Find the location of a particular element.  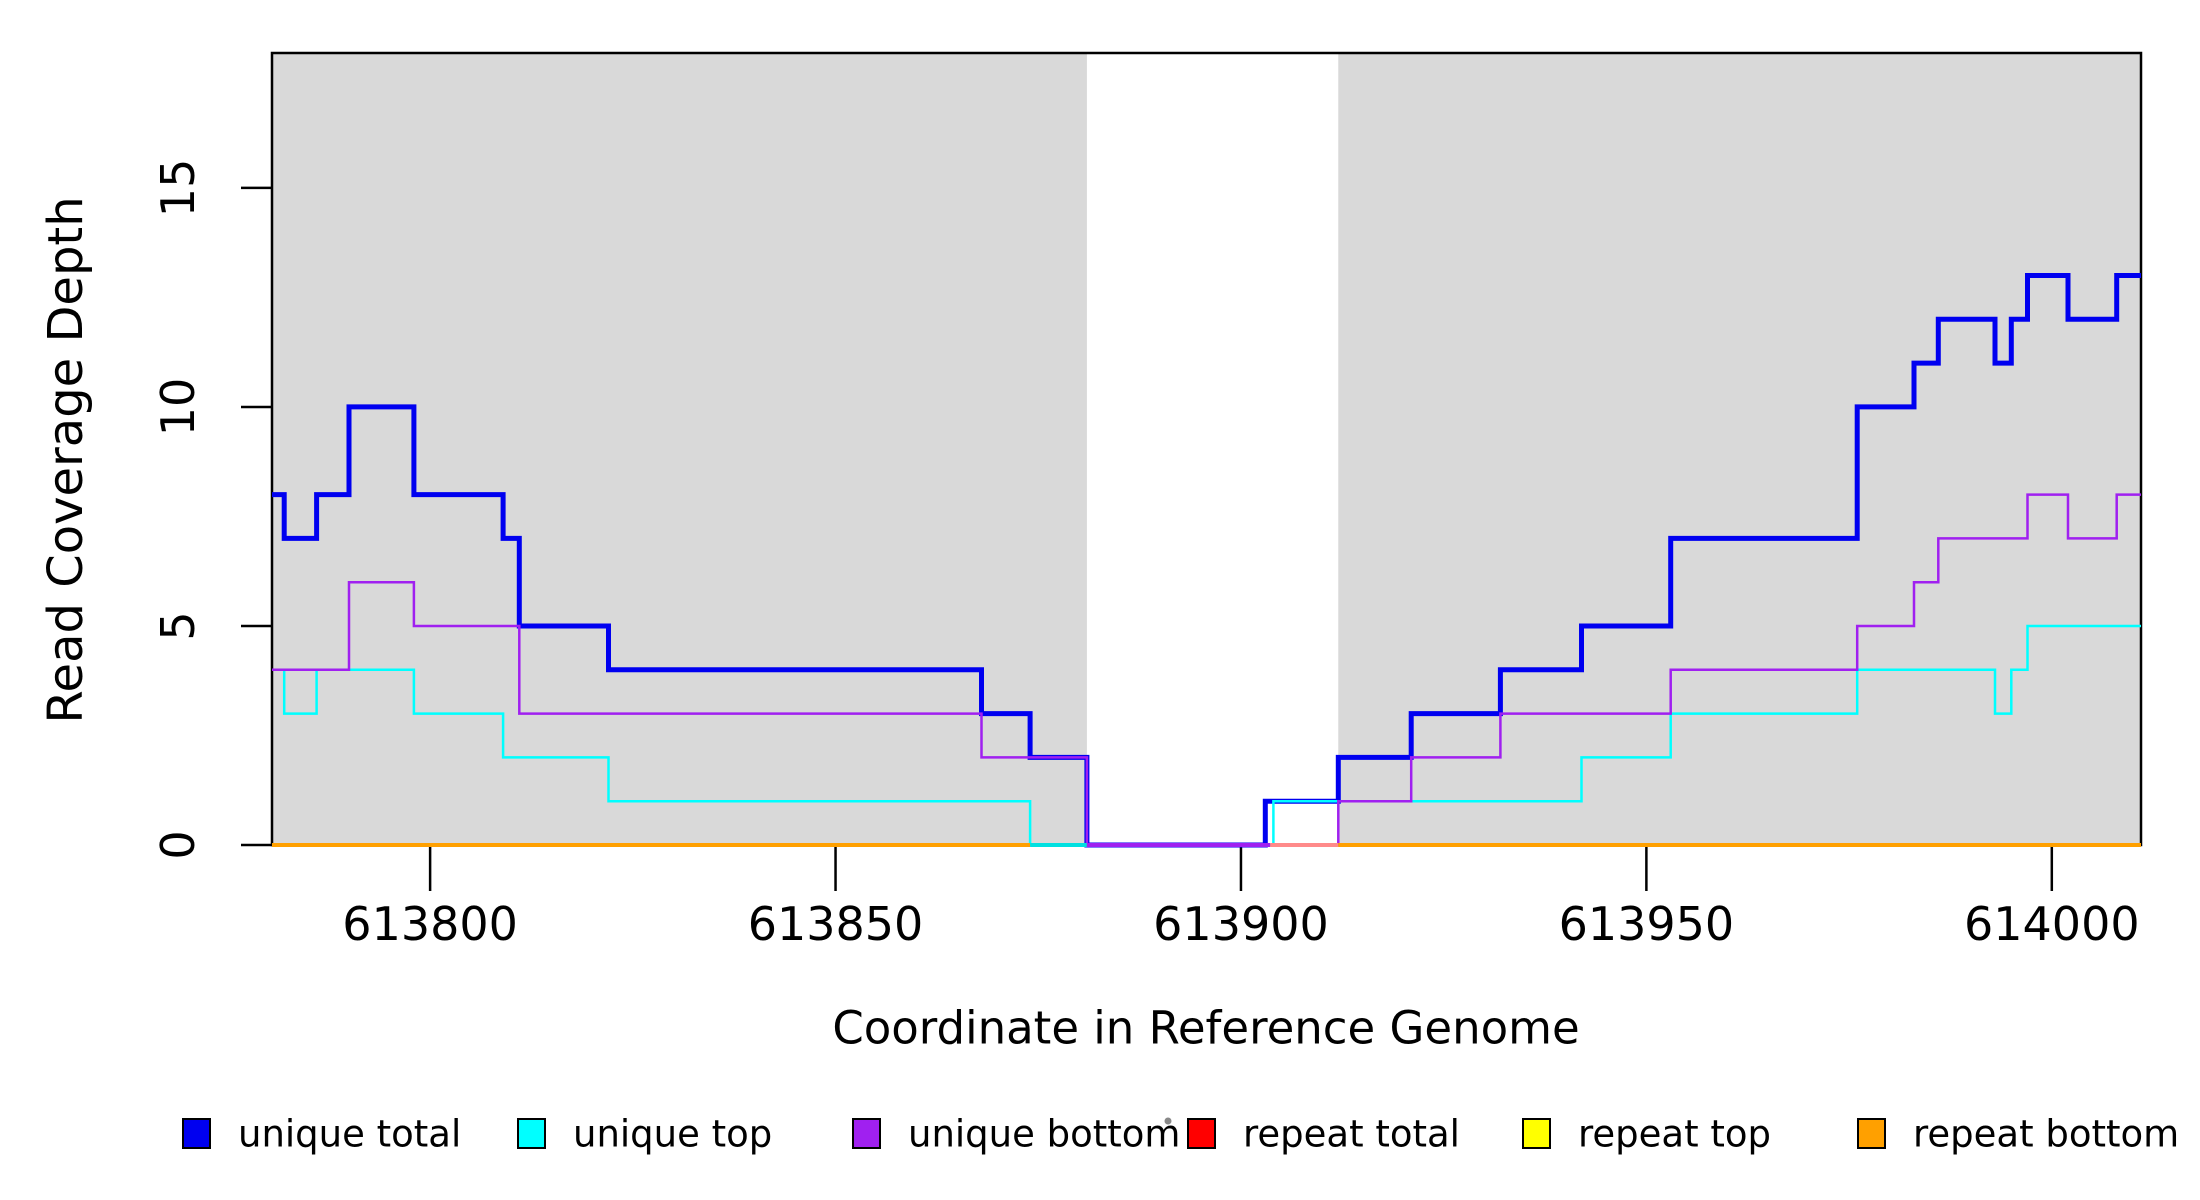

legend-swatch-repeat-total is located at coordinates (1201, 1133).